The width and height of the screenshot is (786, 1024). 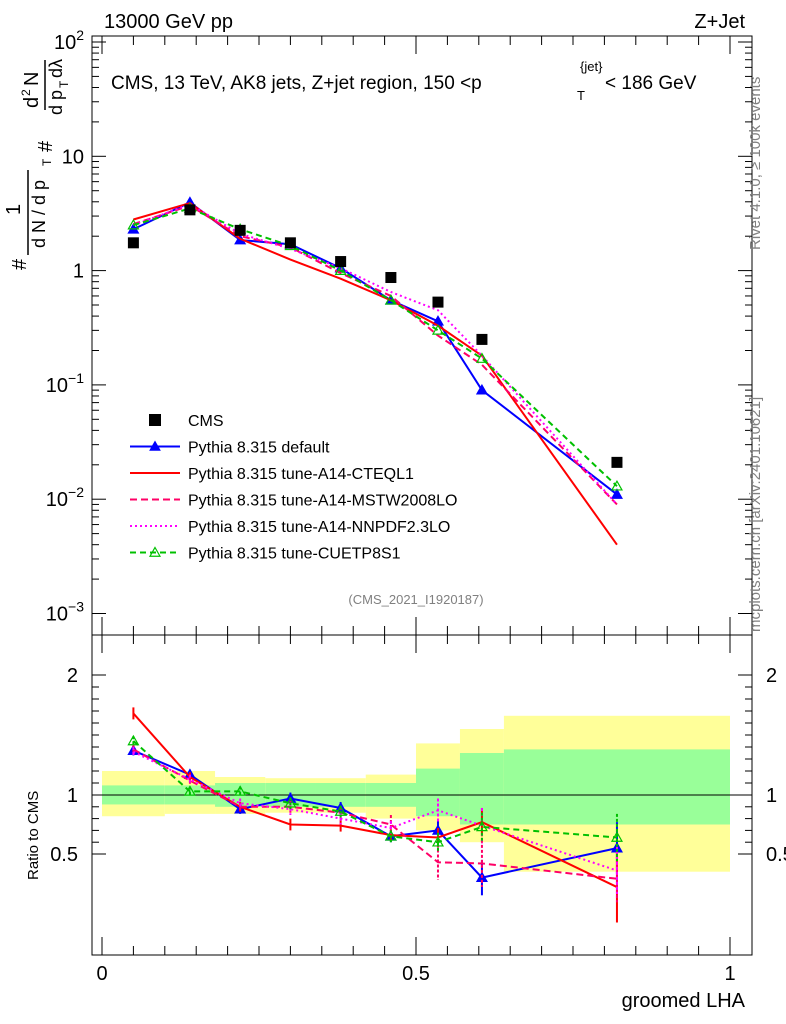 What do you see at coordinates (776, 855) in the screenshot?
I see `ratio-tick-label-right: 0.5` at bounding box center [776, 855].